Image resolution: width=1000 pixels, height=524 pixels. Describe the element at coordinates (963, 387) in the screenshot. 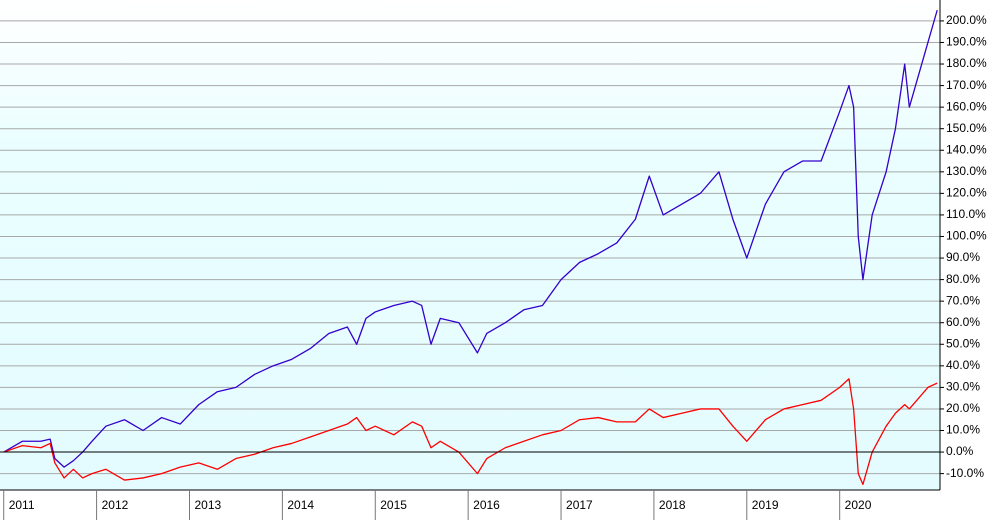

I see `y-tick-label: 30.0%` at that location.